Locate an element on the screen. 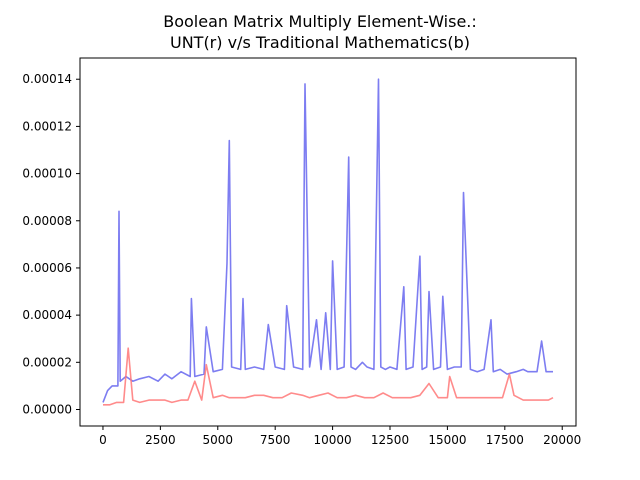  x-tick-label: 7500 is located at coordinates (275, 440).